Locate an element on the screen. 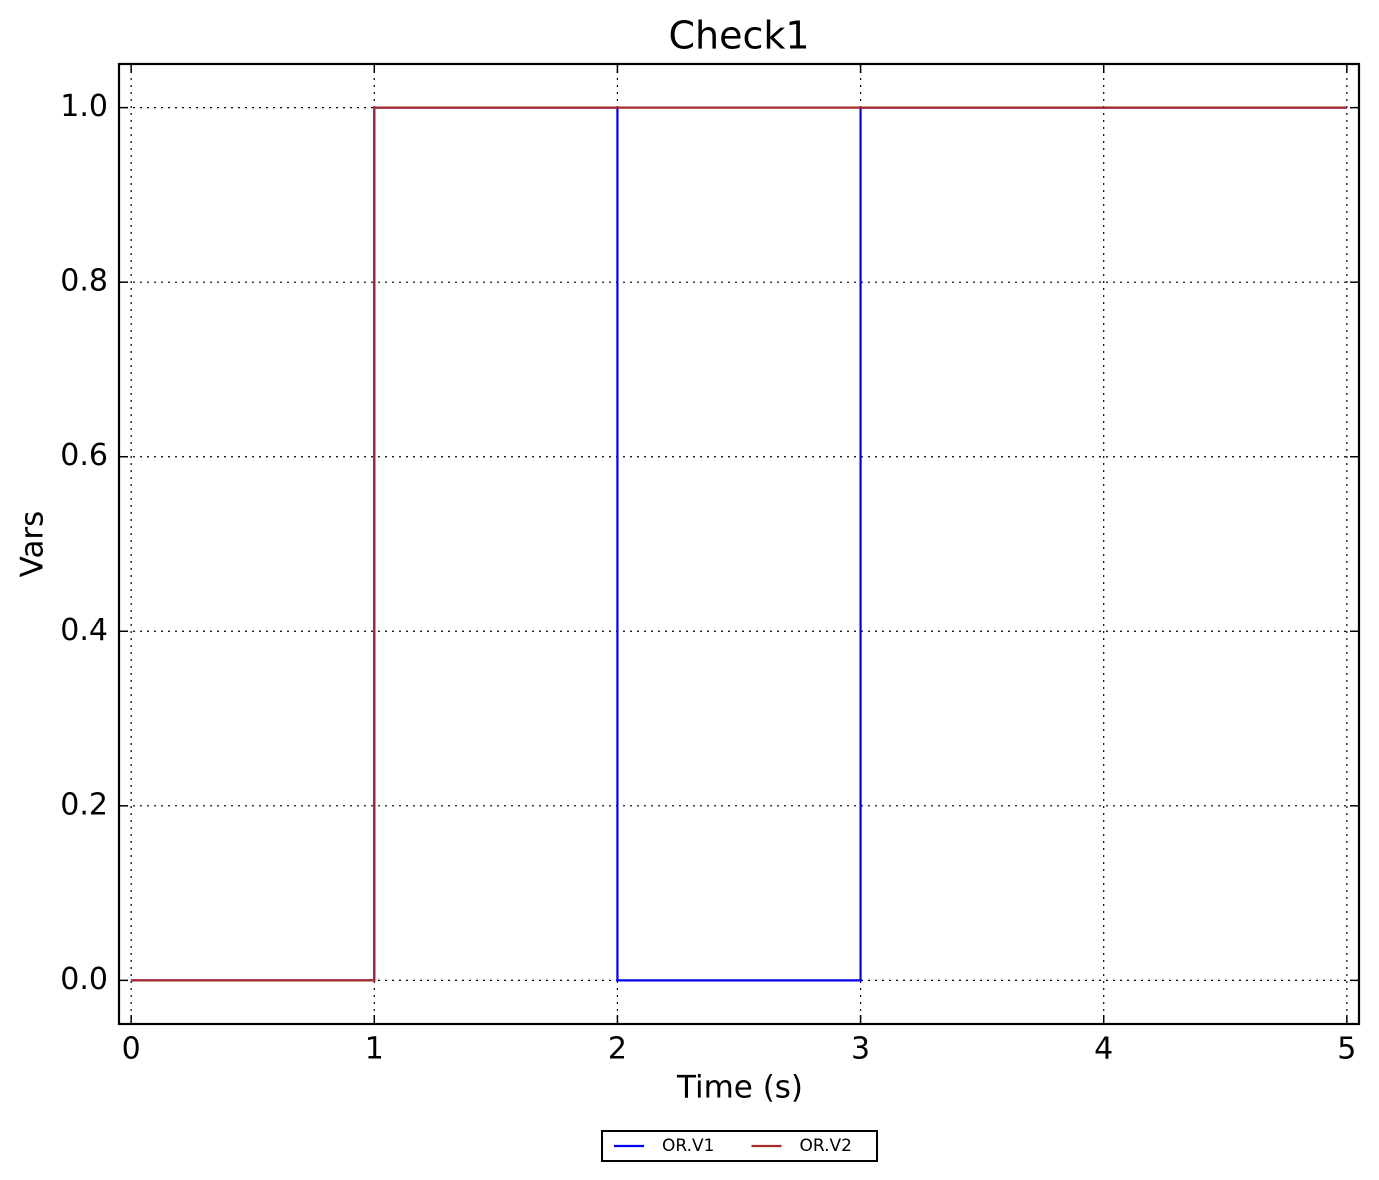  legend-label: OR.V1 is located at coordinates (688, 1146).